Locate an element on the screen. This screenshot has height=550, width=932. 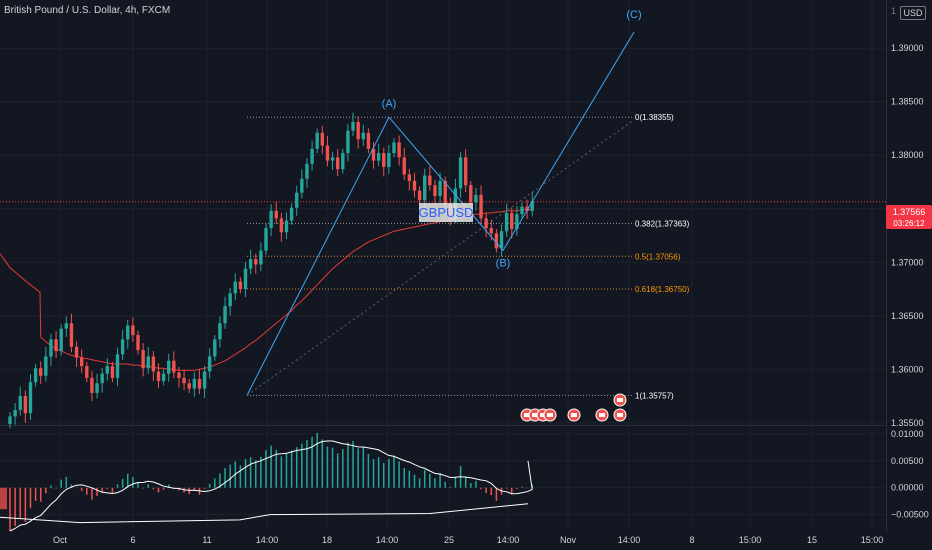
time-tick-label: 15 is located at coordinates (812, 540).